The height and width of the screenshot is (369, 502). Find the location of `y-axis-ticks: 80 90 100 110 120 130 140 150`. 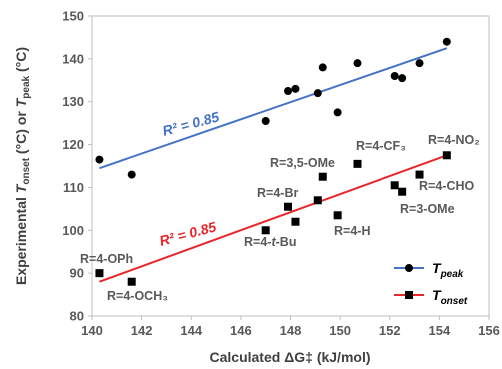

y-axis-ticks: 80 90 100 110 120 130 140 150 is located at coordinates (77, 166).